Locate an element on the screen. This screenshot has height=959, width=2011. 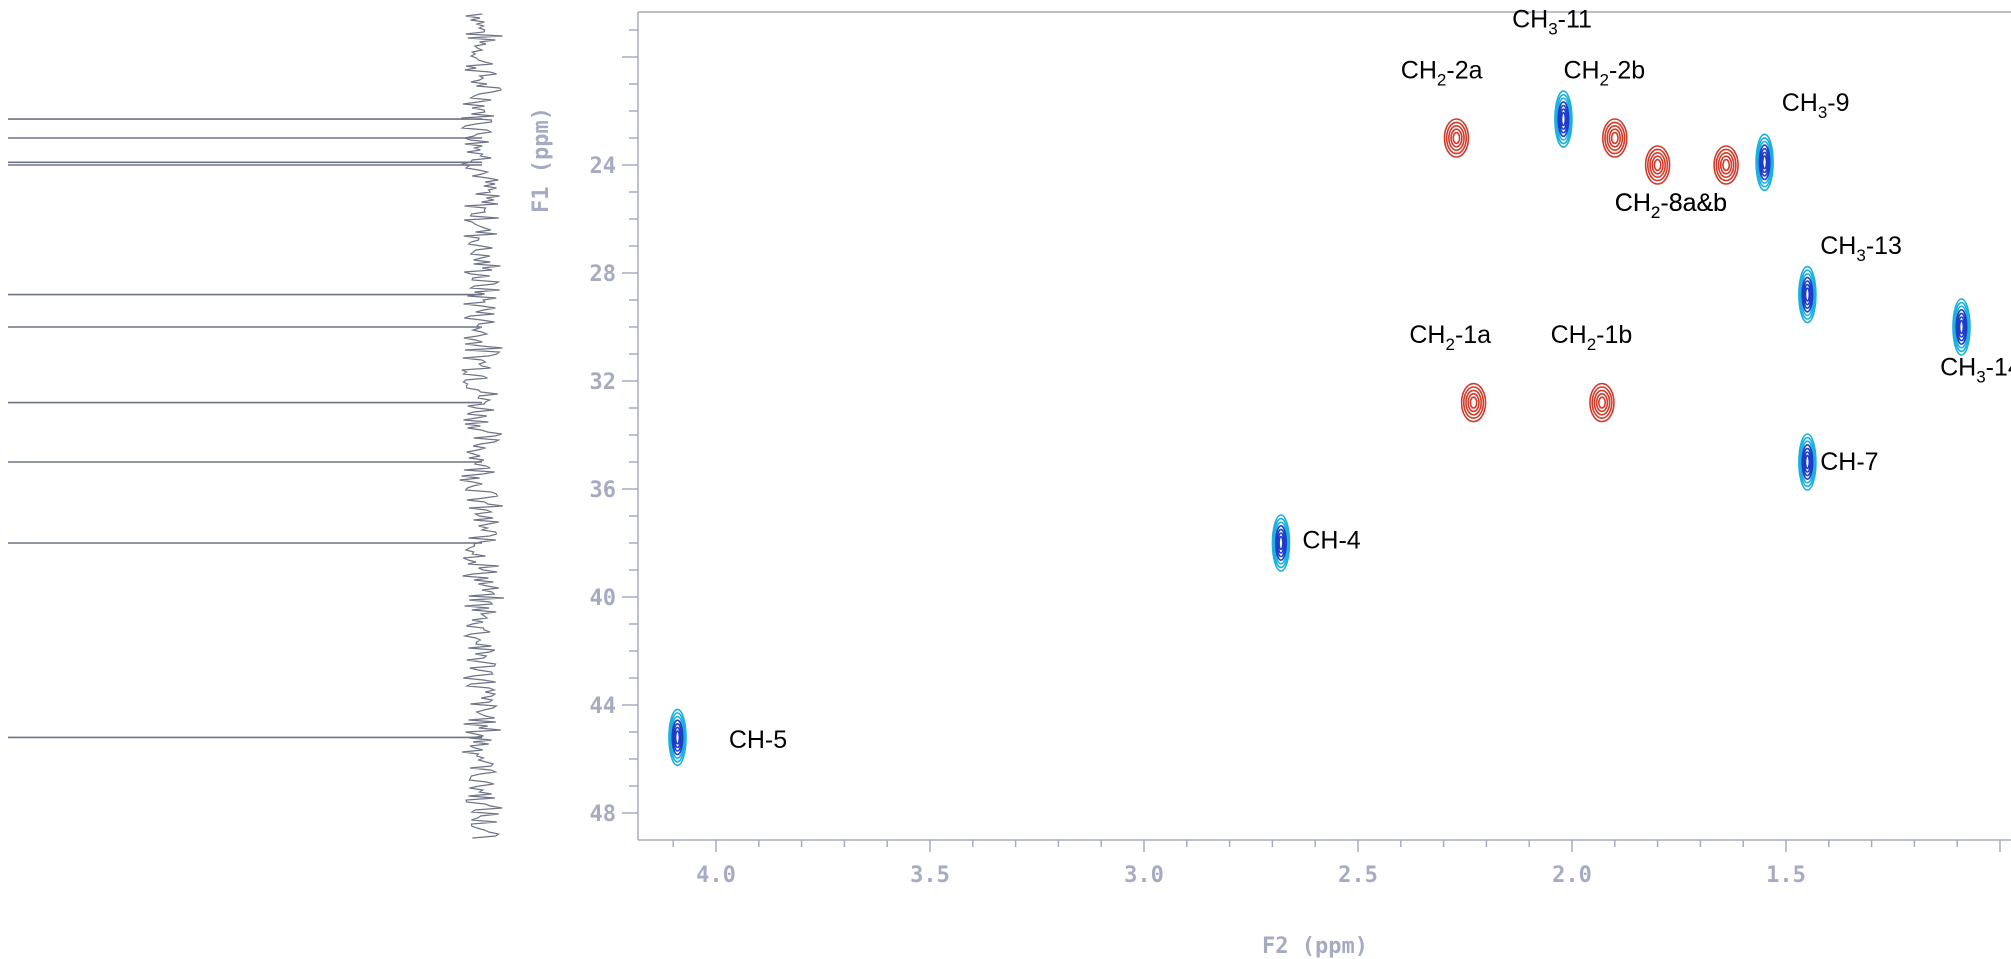
y-tick-label: 36 is located at coordinates (603, 490).